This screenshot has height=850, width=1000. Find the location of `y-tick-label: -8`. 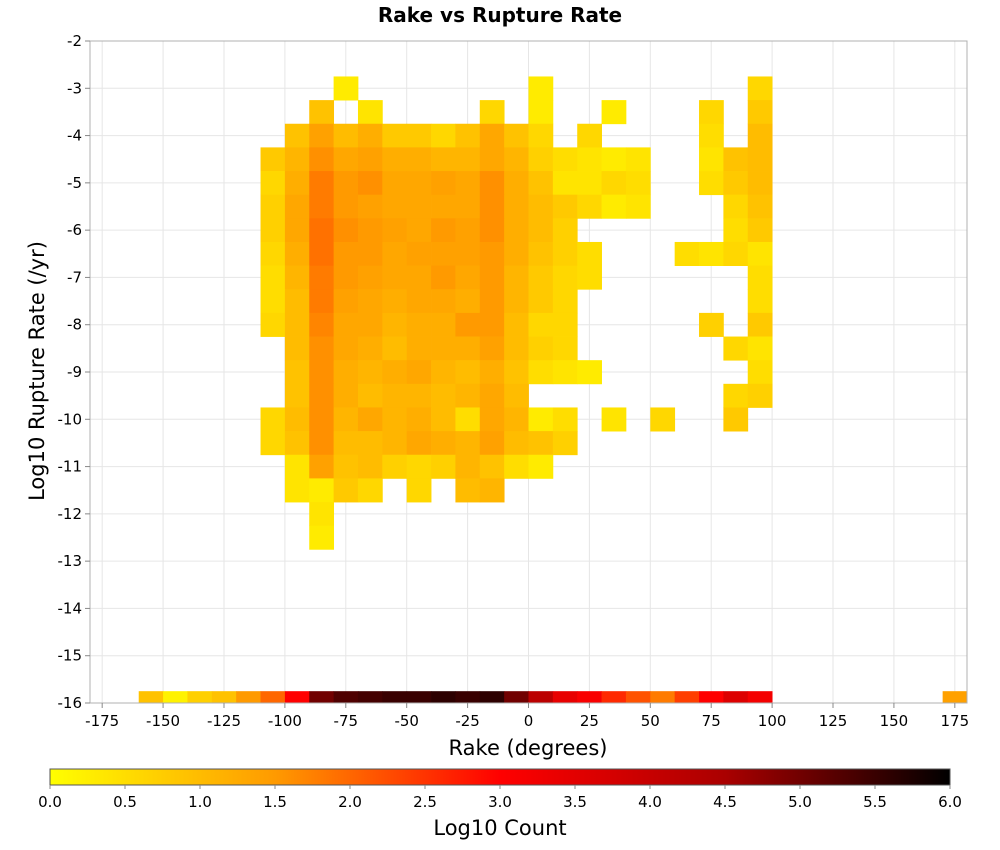

y-tick-label: -8 is located at coordinates (74, 325).